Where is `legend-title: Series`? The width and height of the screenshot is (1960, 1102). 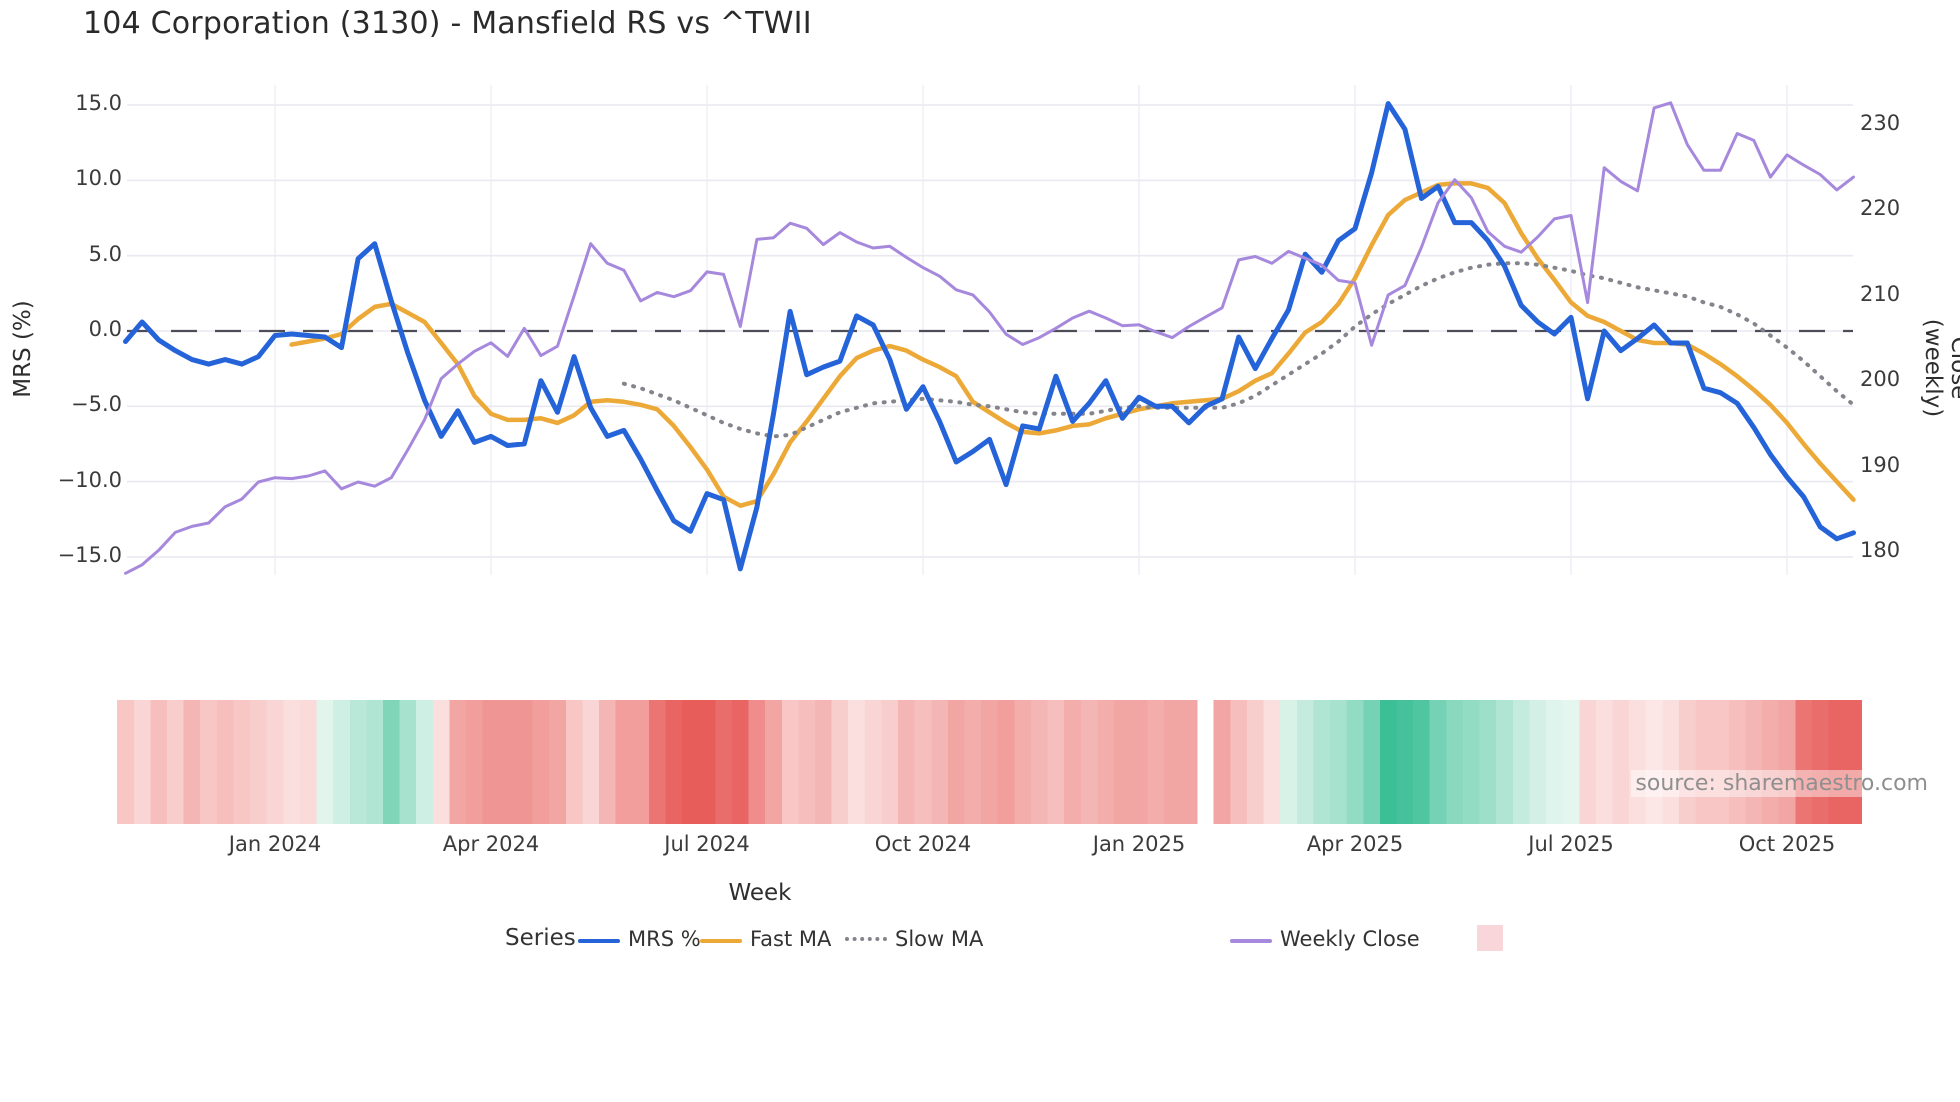 legend-title: Series is located at coordinates (540, 938).